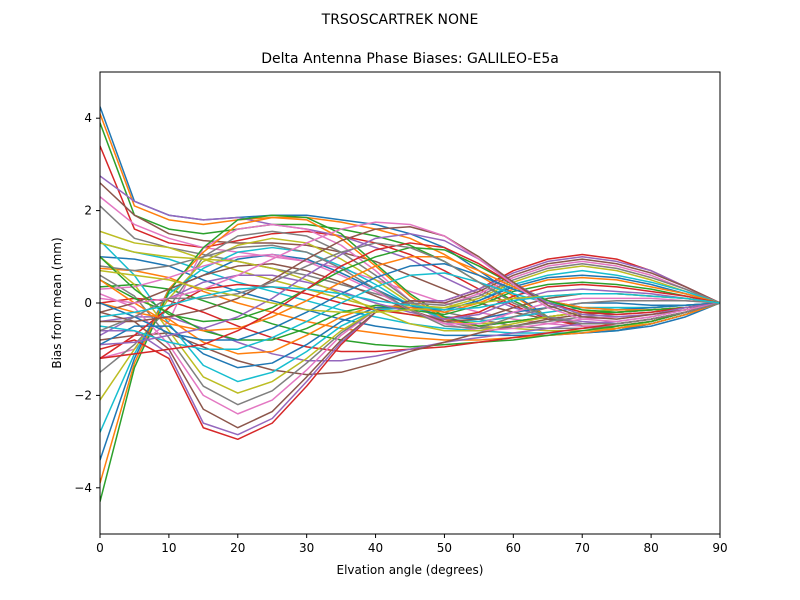 Image resolution: width=800 pixels, height=600 pixels. I want to click on series-line-s42, so click(410, 294).